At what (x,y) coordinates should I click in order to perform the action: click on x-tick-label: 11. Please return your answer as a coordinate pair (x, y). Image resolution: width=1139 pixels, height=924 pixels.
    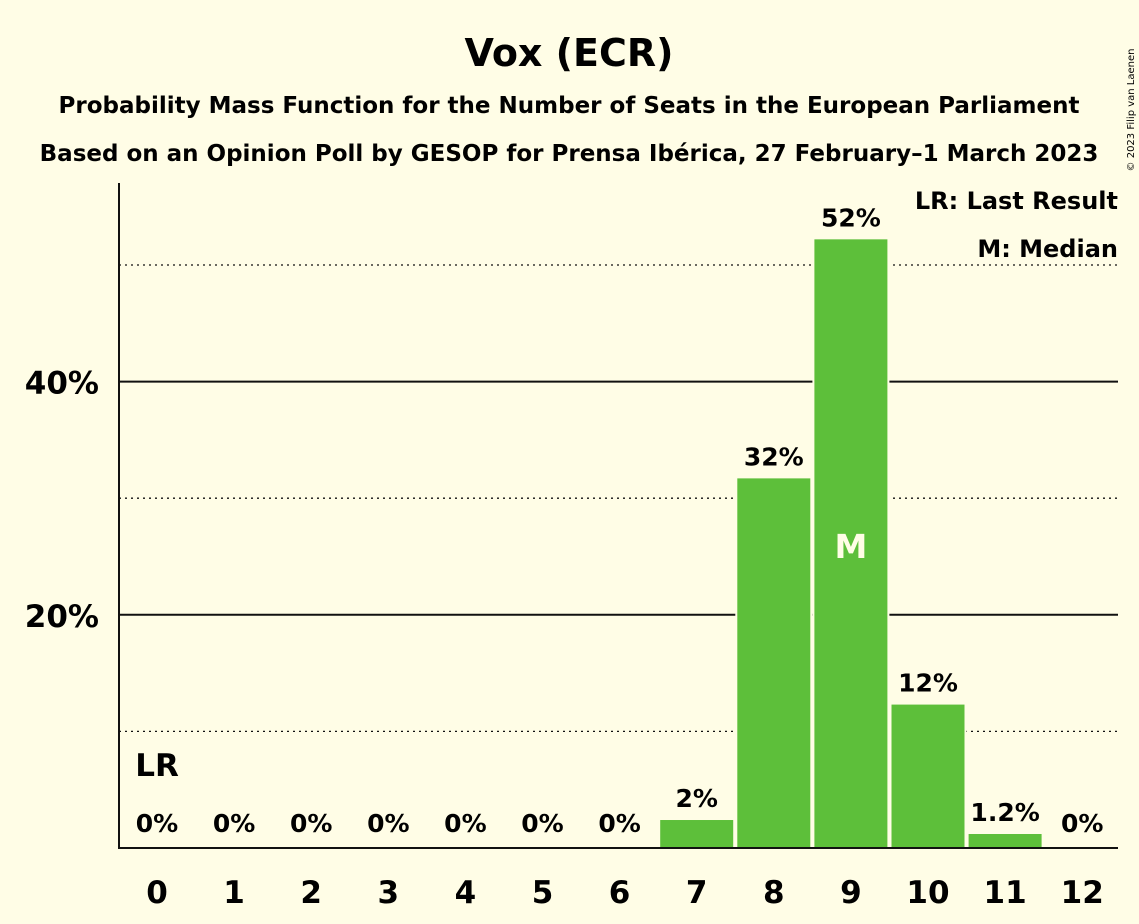
    Looking at the image, I should click on (1005, 893).